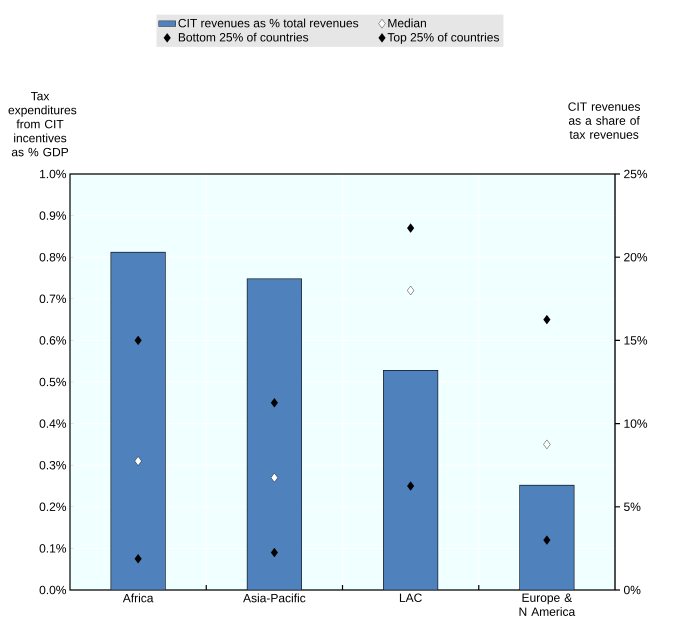 The width and height of the screenshot is (683, 637). I want to click on y-tick-label: 0.9%, so click(53, 215).